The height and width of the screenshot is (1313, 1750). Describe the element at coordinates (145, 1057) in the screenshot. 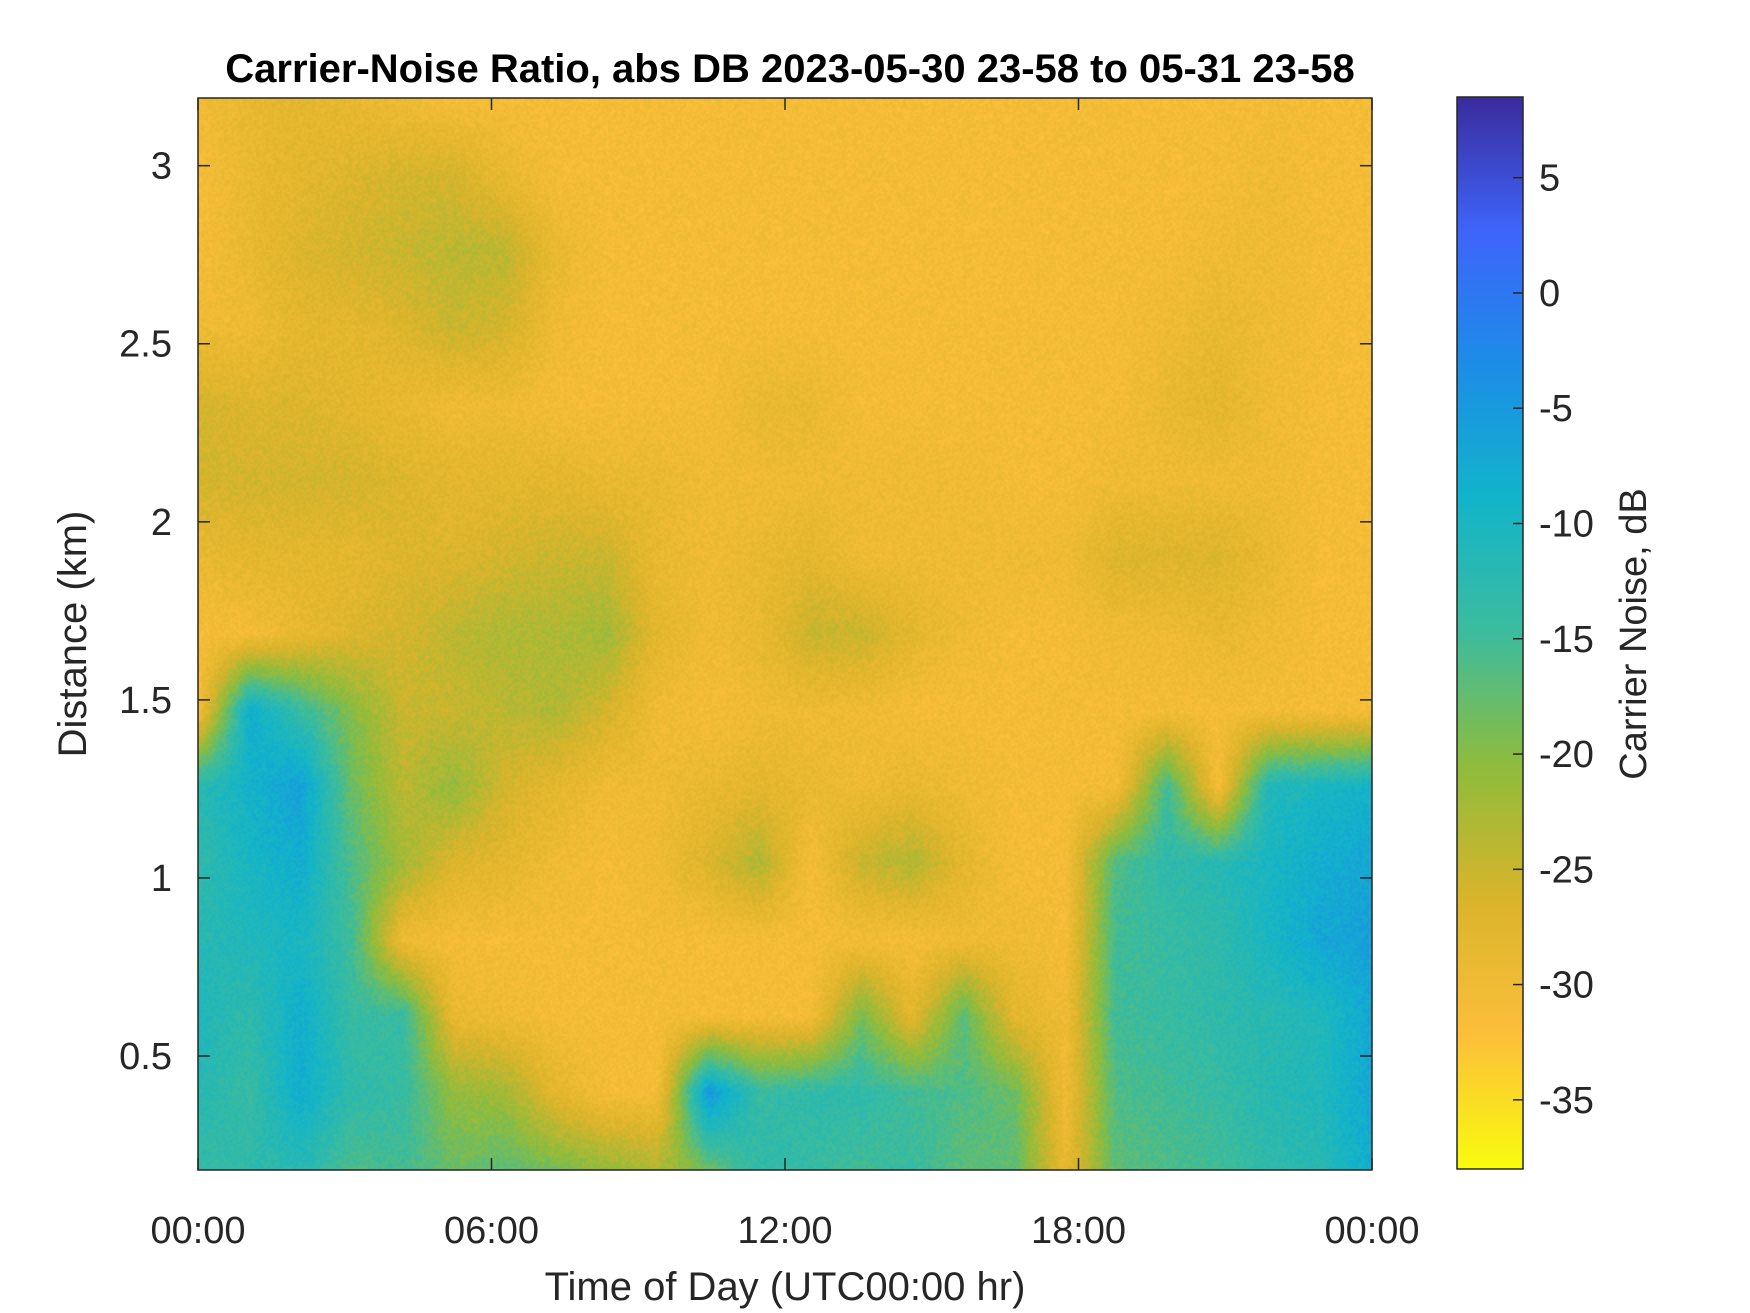

I see `y-tick-label: 0.5` at that location.